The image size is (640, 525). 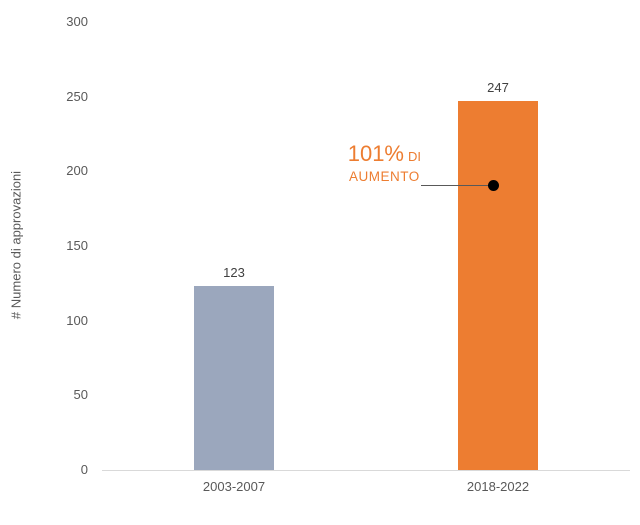 I want to click on y-tick-label: 0, so click(x=84, y=469).